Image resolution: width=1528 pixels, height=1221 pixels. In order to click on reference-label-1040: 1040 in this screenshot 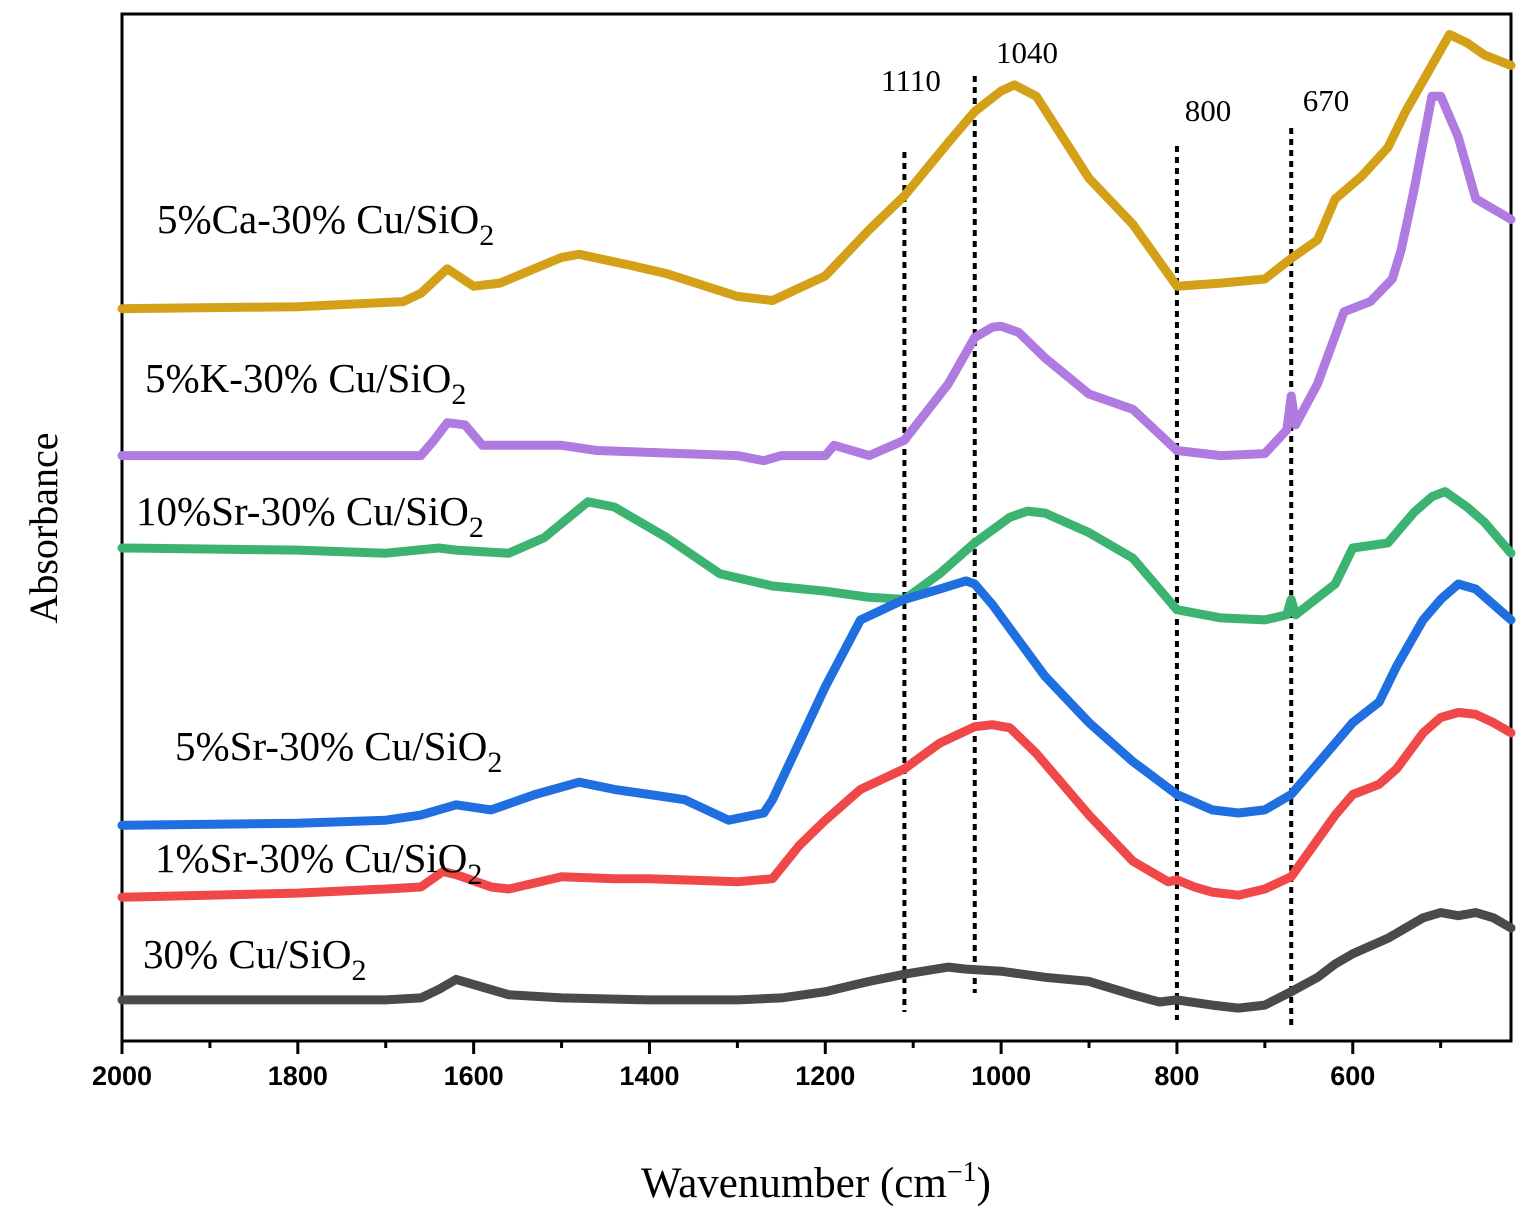, I will do `click(1027, 52)`.